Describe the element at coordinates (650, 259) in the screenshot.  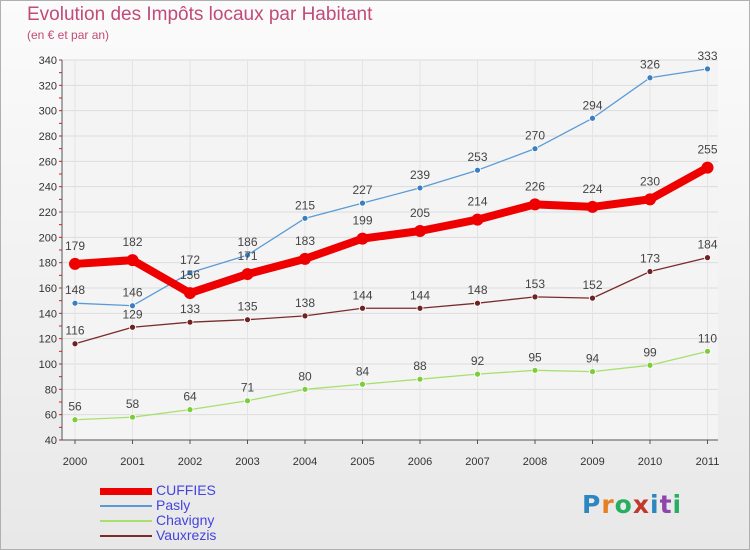
I see `data-label-vauxrezis: 173` at that location.